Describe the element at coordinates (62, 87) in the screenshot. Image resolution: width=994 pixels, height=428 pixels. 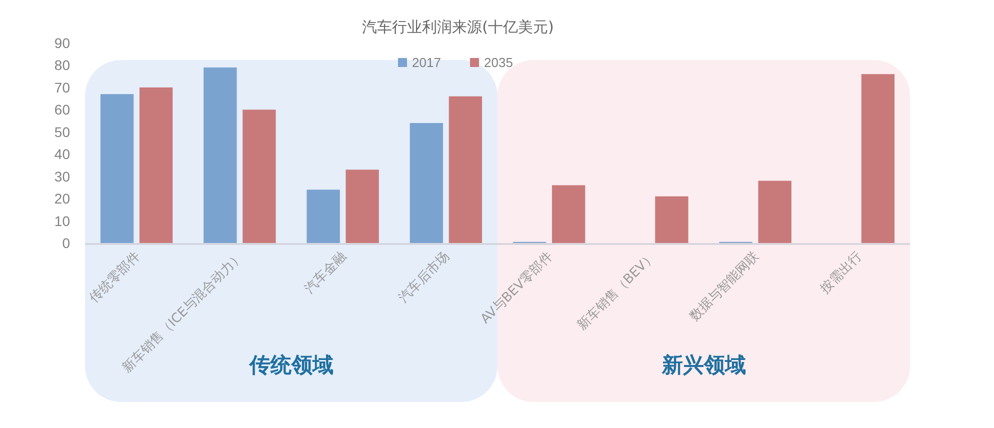
I see `y-tick-label: 70` at that location.